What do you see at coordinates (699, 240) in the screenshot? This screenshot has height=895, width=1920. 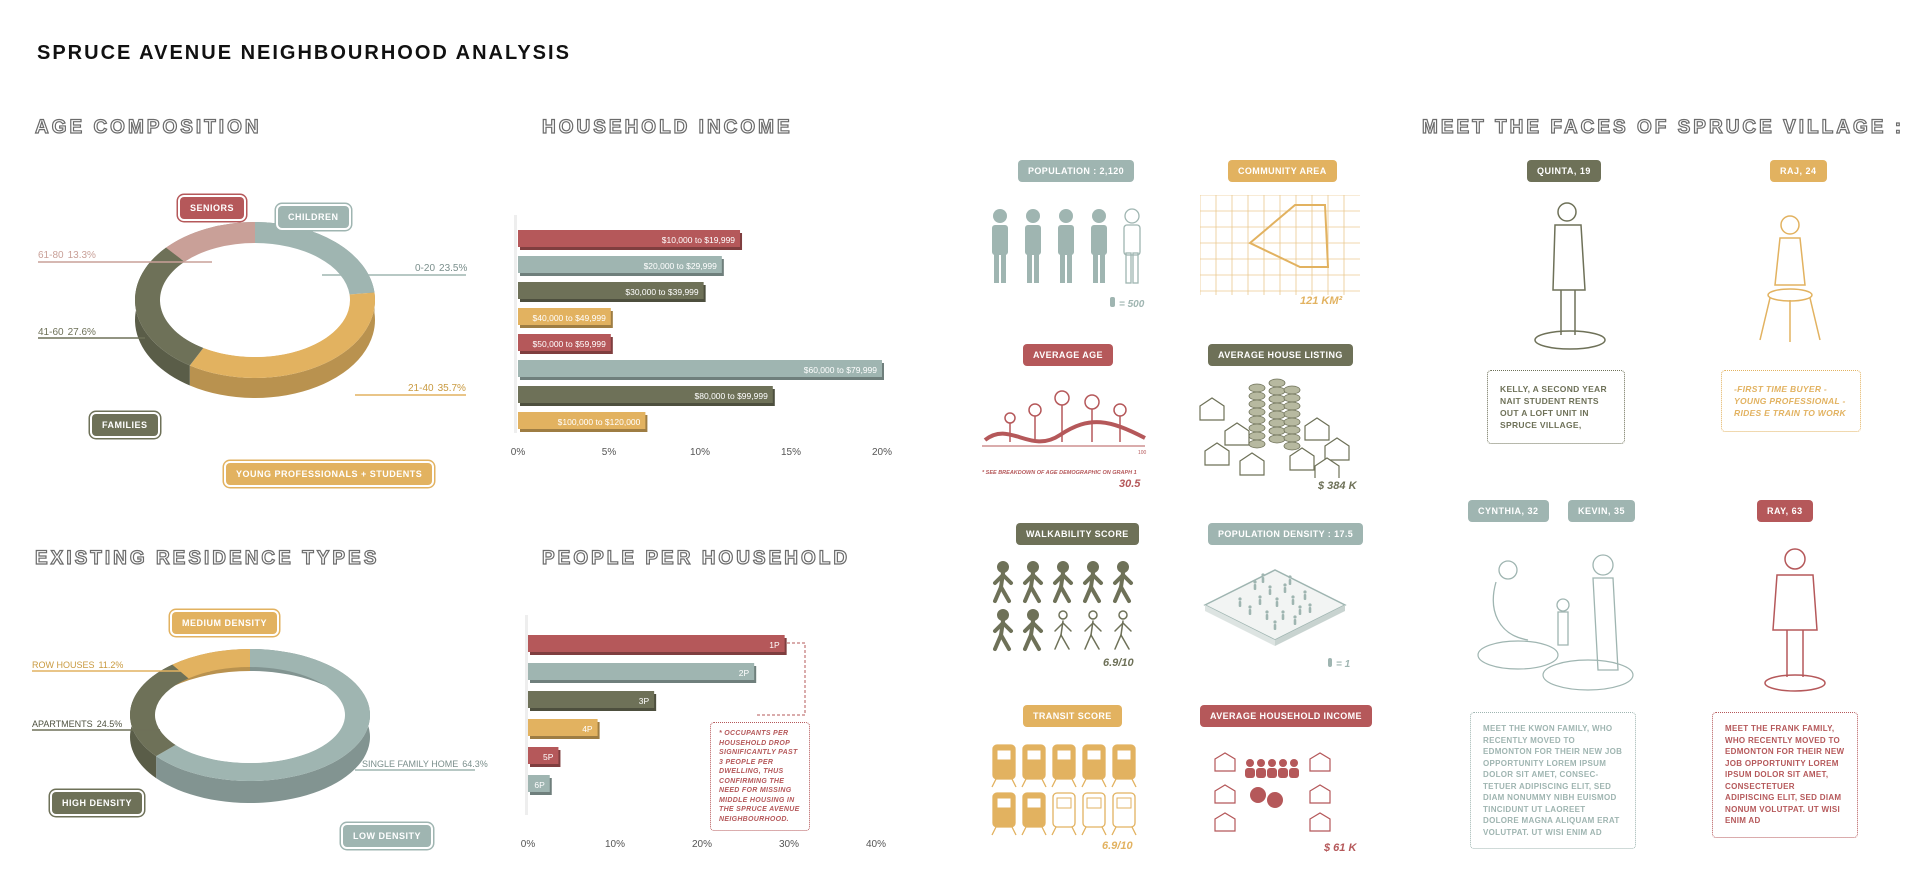 I see `bar-label-income-0: $10,000 to $19,999` at bounding box center [699, 240].